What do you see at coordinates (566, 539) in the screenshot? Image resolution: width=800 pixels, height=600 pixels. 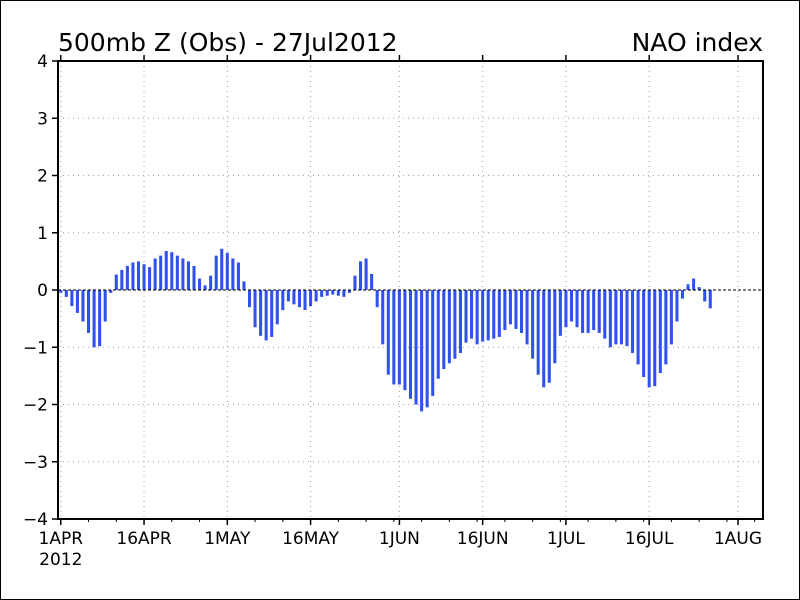 I see `x-tick-label: 1JUL` at bounding box center [566, 539].